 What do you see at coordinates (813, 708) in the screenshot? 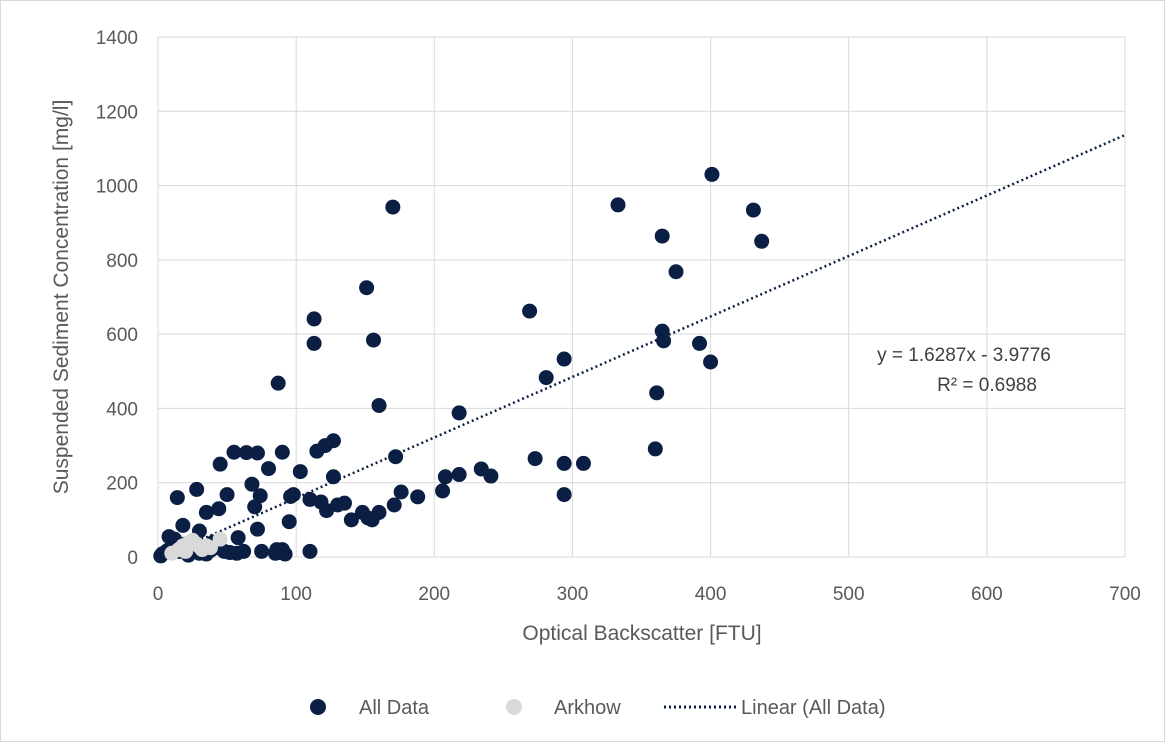
I see `legend-label-linear: Linear (All Data)` at bounding box center [813, 708].